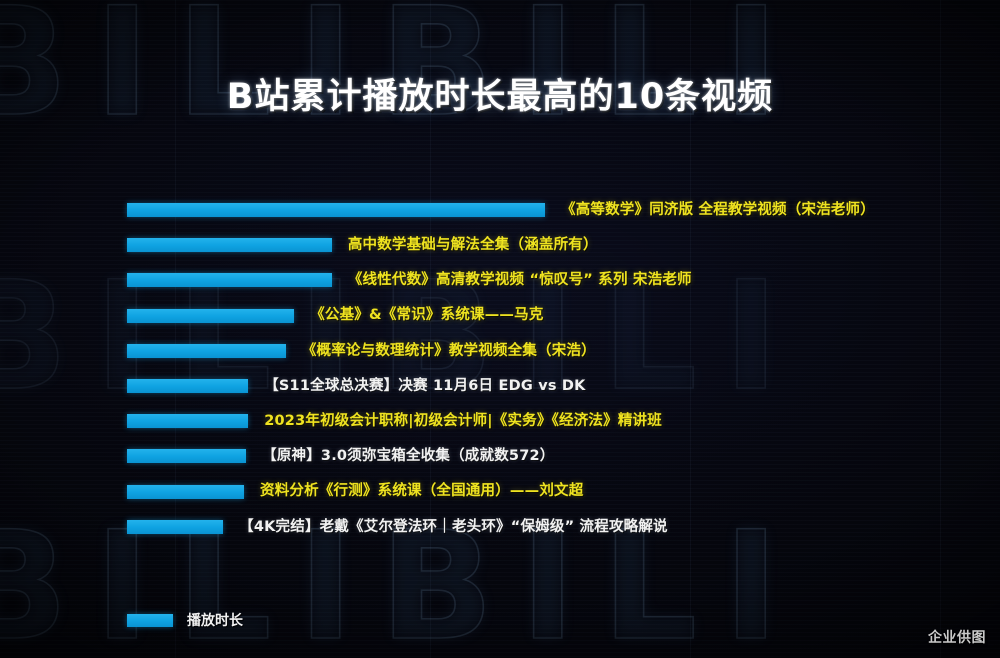 The image size is (1000, 658). Describe the element at coordinates (718, 209) in the screenshot. I see `bar-label-1: 《高等数学》同济版 全程教学视频（宋浩老师）` at that location.